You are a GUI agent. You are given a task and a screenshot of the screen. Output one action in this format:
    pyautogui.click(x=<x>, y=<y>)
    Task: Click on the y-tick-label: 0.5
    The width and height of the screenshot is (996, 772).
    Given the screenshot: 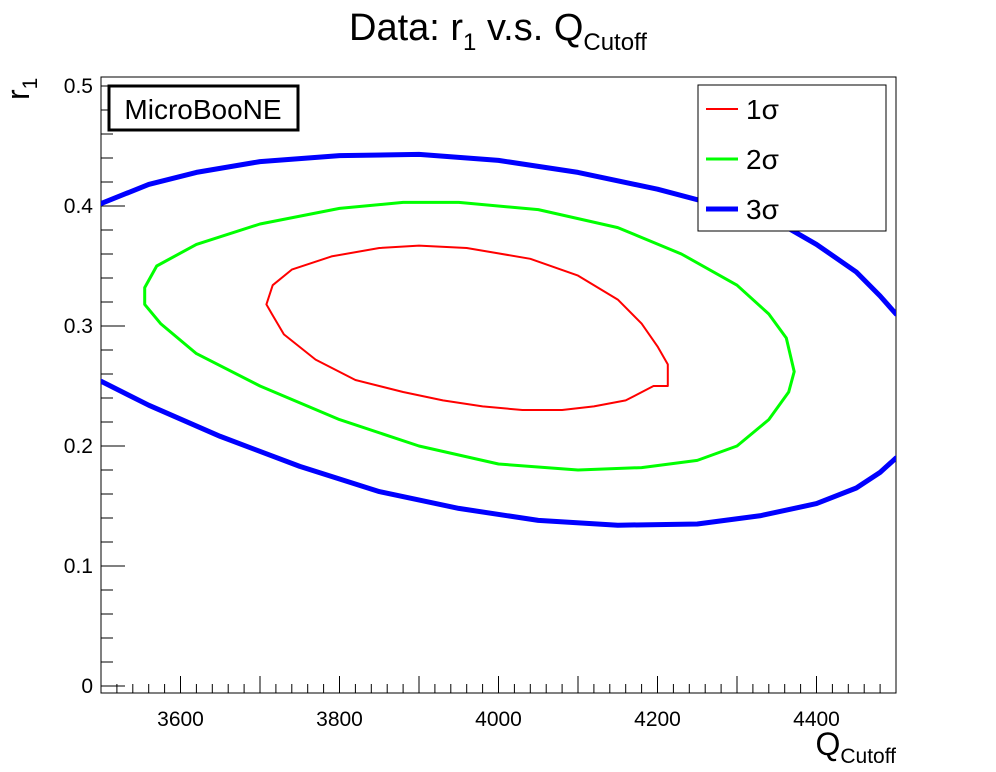 What is the action you would take?
    pyautogui.click(x=78, y=86)
    